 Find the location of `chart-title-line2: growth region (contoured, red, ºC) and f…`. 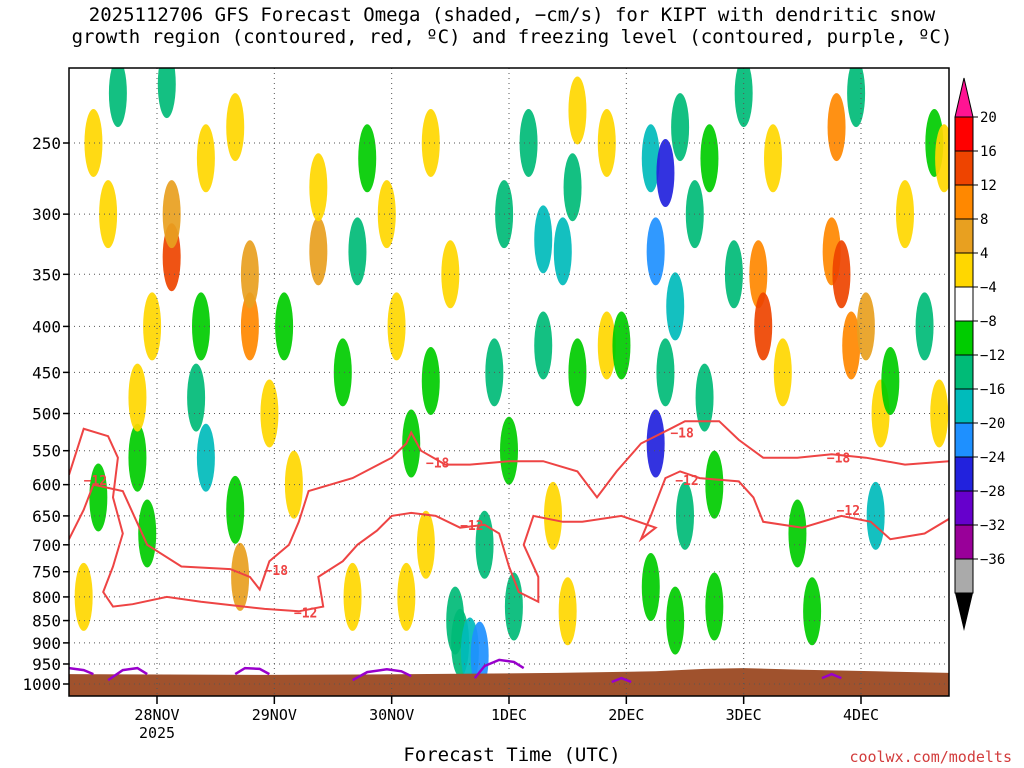

chart-title-line2: growth region (contoured, red, ºC) and f… is located at coordinates (512, 37).